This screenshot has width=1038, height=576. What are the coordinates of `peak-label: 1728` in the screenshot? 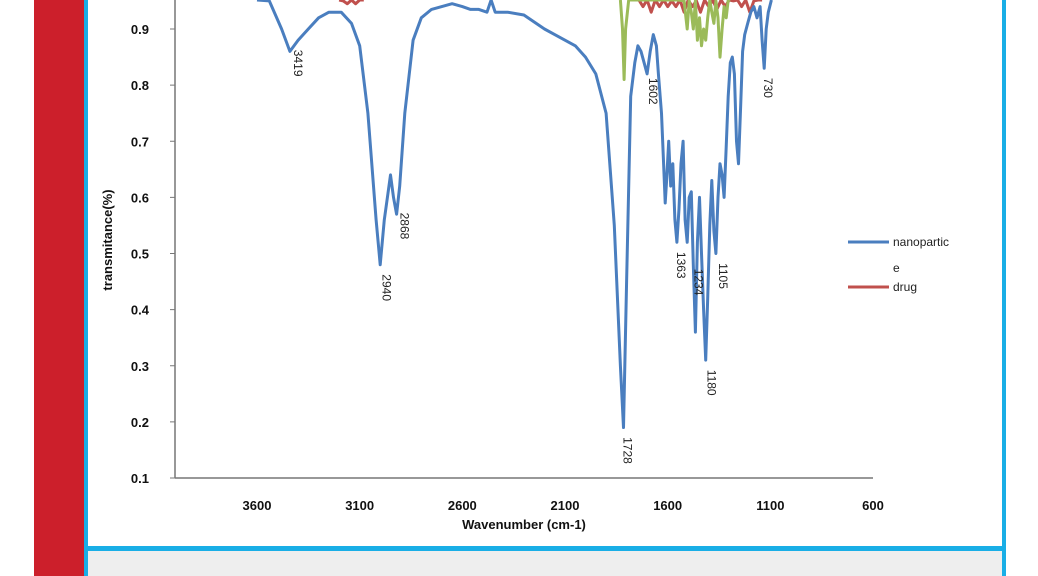 It's located at (628, 450).